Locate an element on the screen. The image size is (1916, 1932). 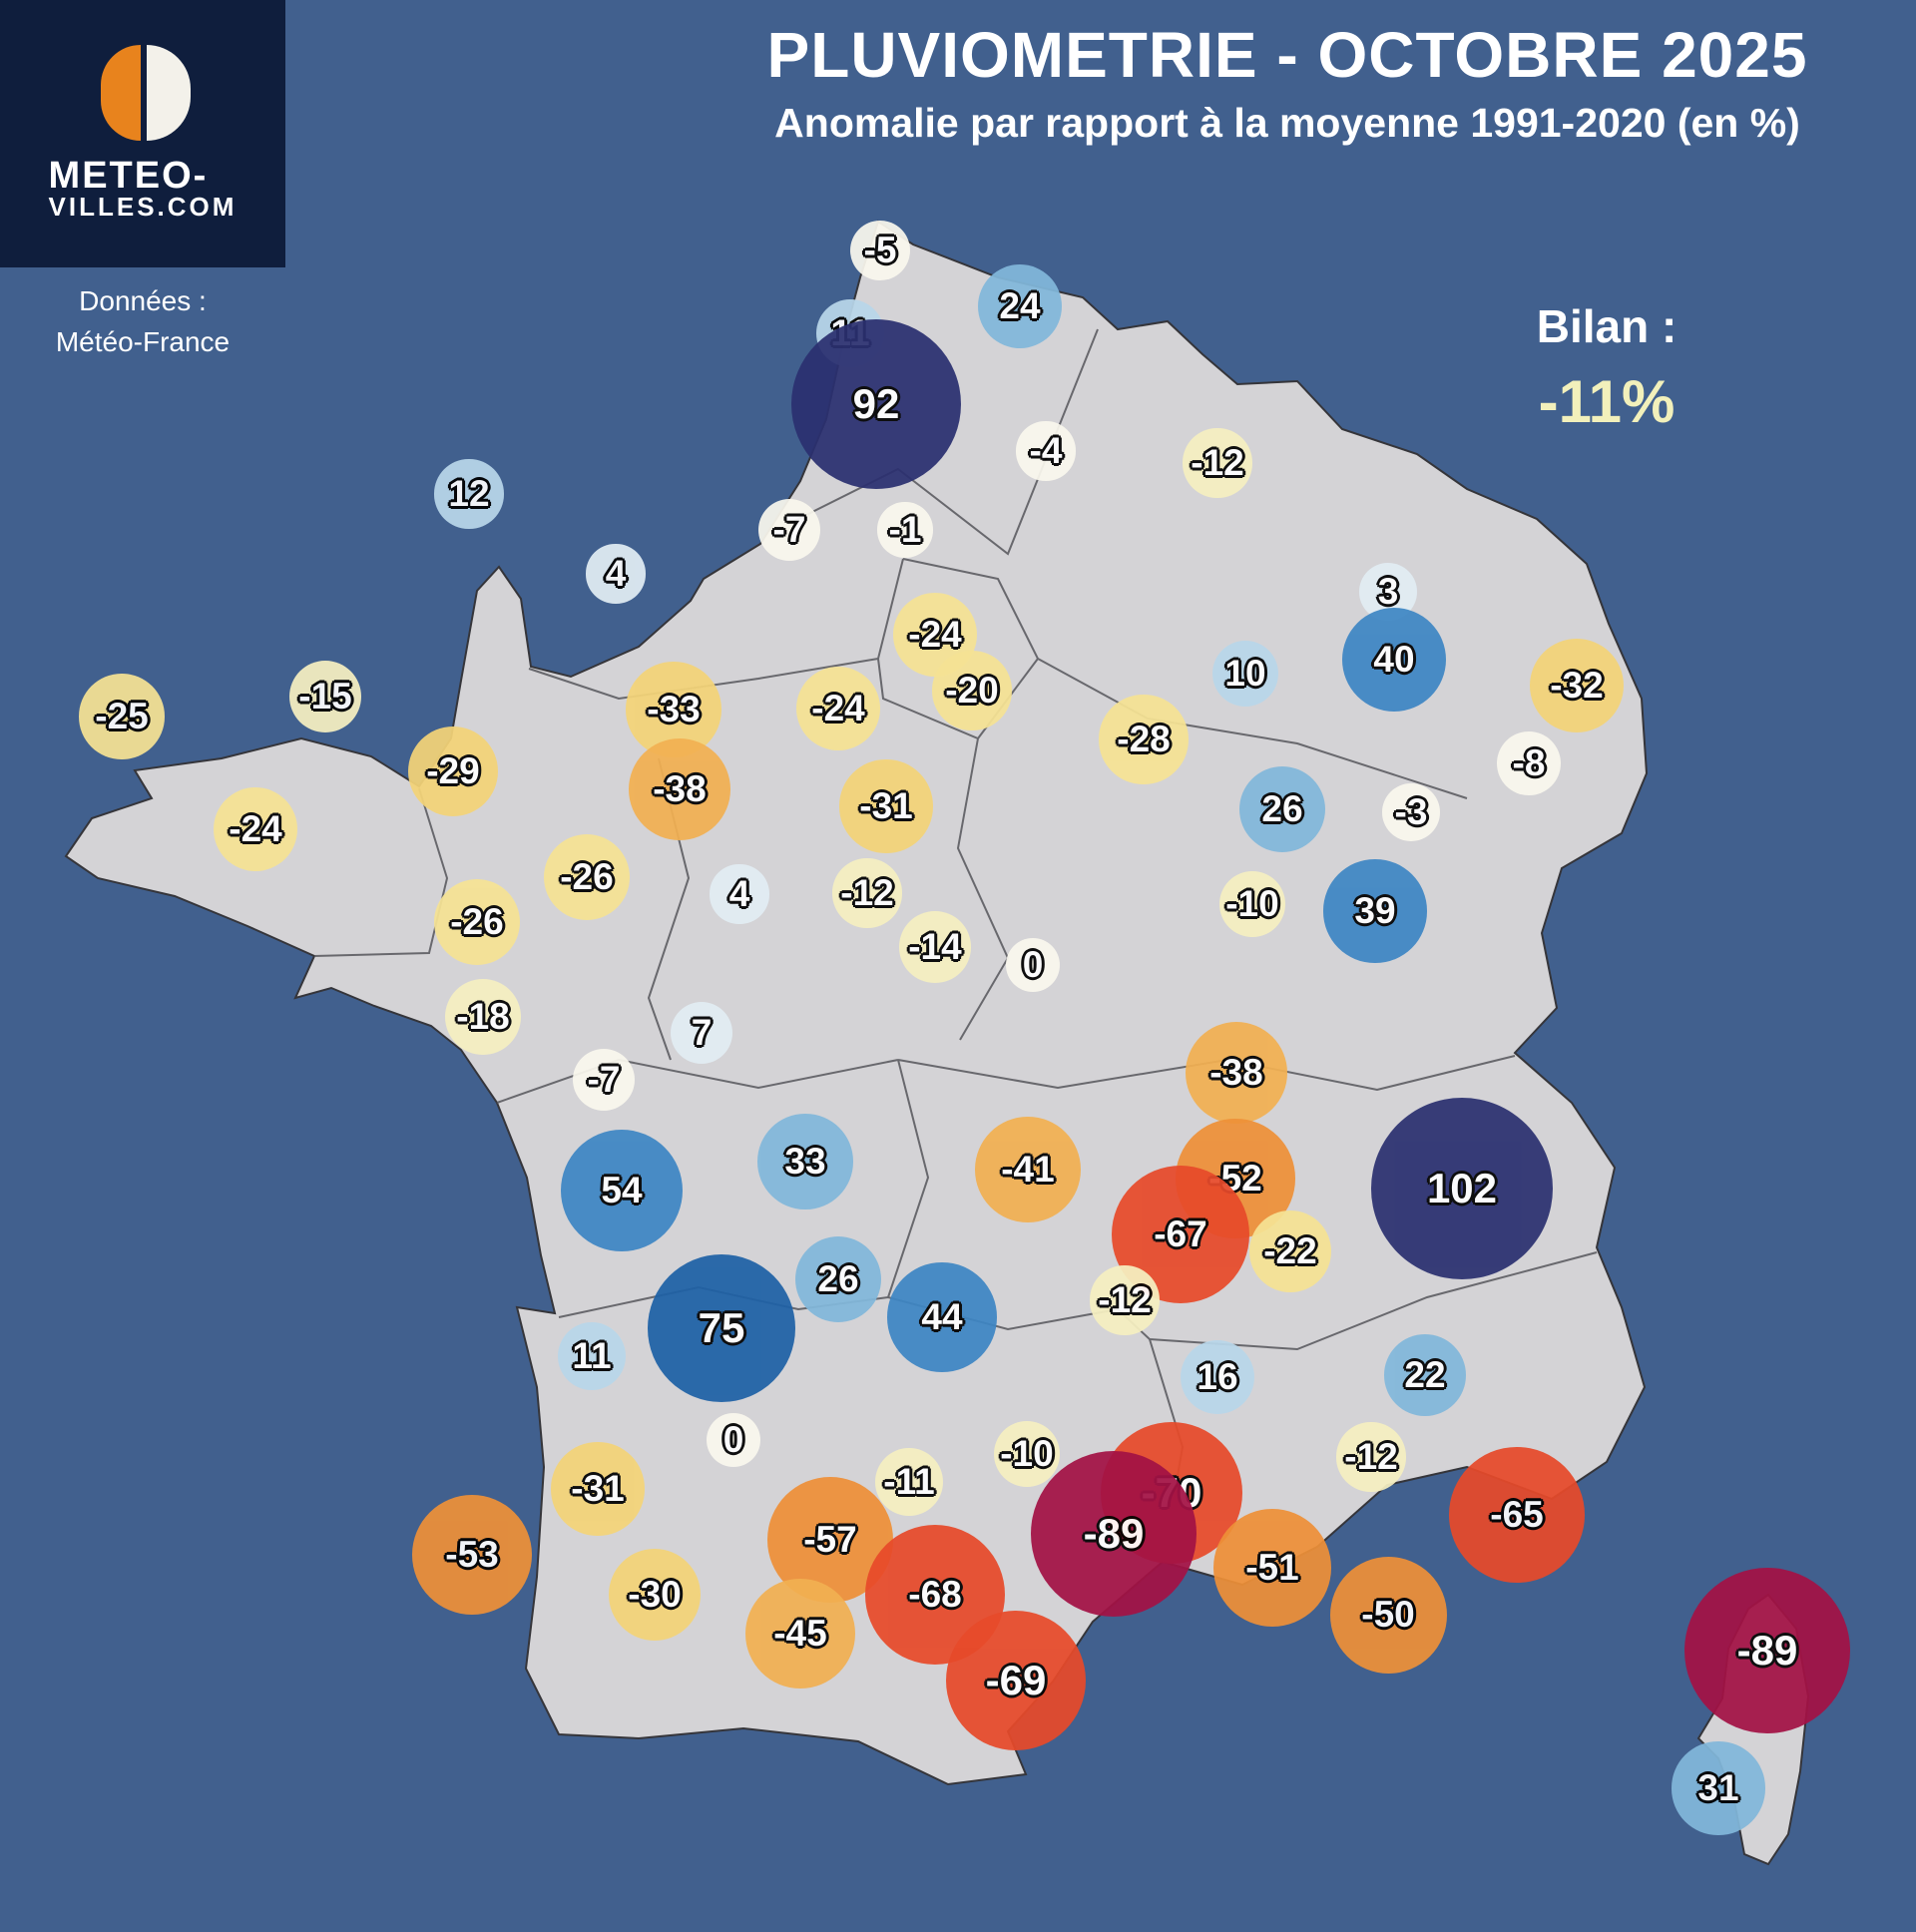
anomaly-bubble: -14 is located at coordinates (935, 947).